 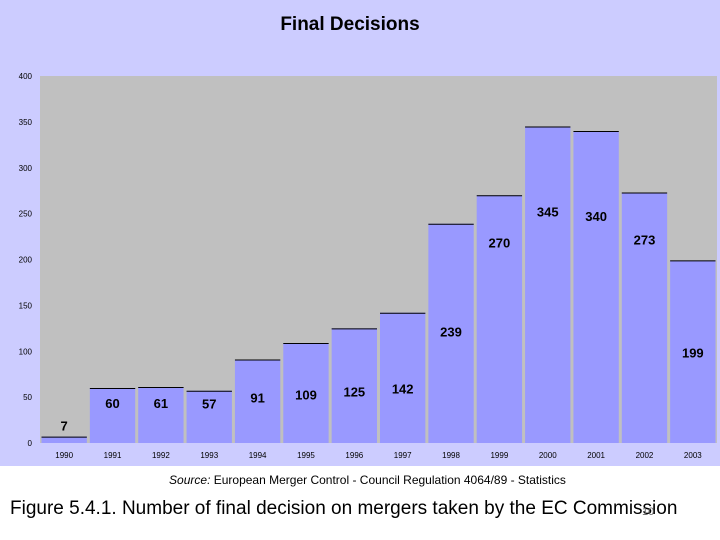 I want to click on data-label: 125, so click(x=354, y=392).